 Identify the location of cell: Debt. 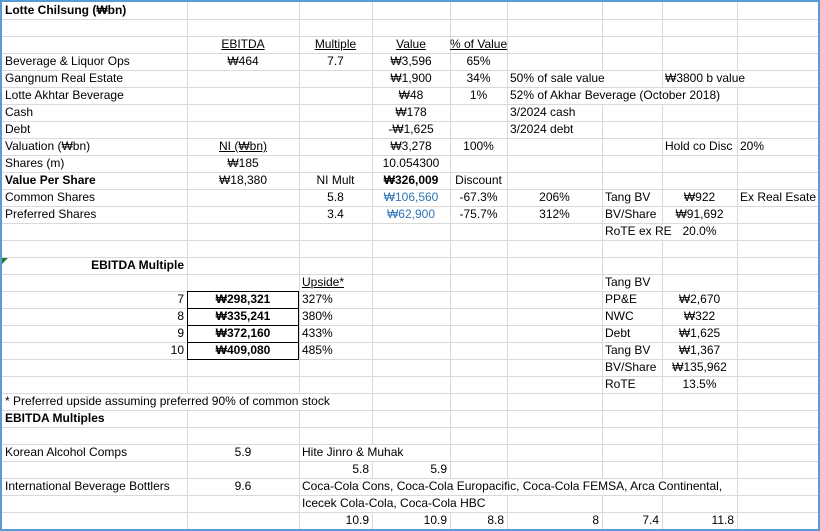
(618, 333).